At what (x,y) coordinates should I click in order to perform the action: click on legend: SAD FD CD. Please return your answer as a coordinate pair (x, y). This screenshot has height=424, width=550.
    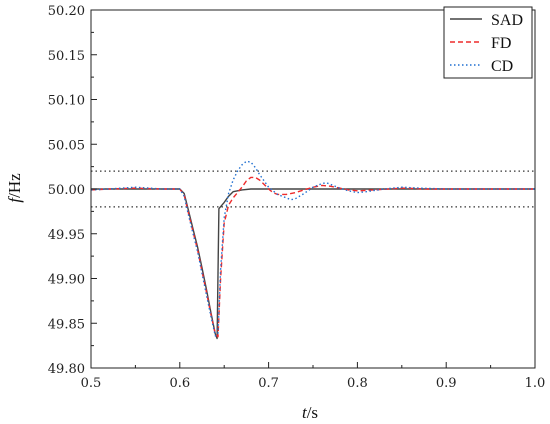
    Looking at the image, I should click on (488, 42).